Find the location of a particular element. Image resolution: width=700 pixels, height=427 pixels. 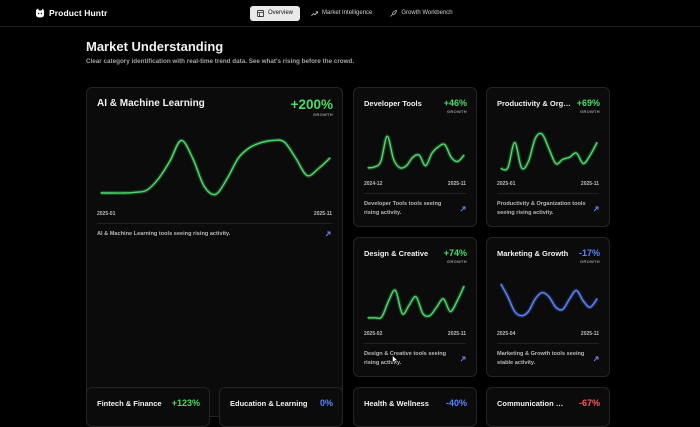

nav-growth-workbench: Growth Workbench is located at coordinates (421, 13).